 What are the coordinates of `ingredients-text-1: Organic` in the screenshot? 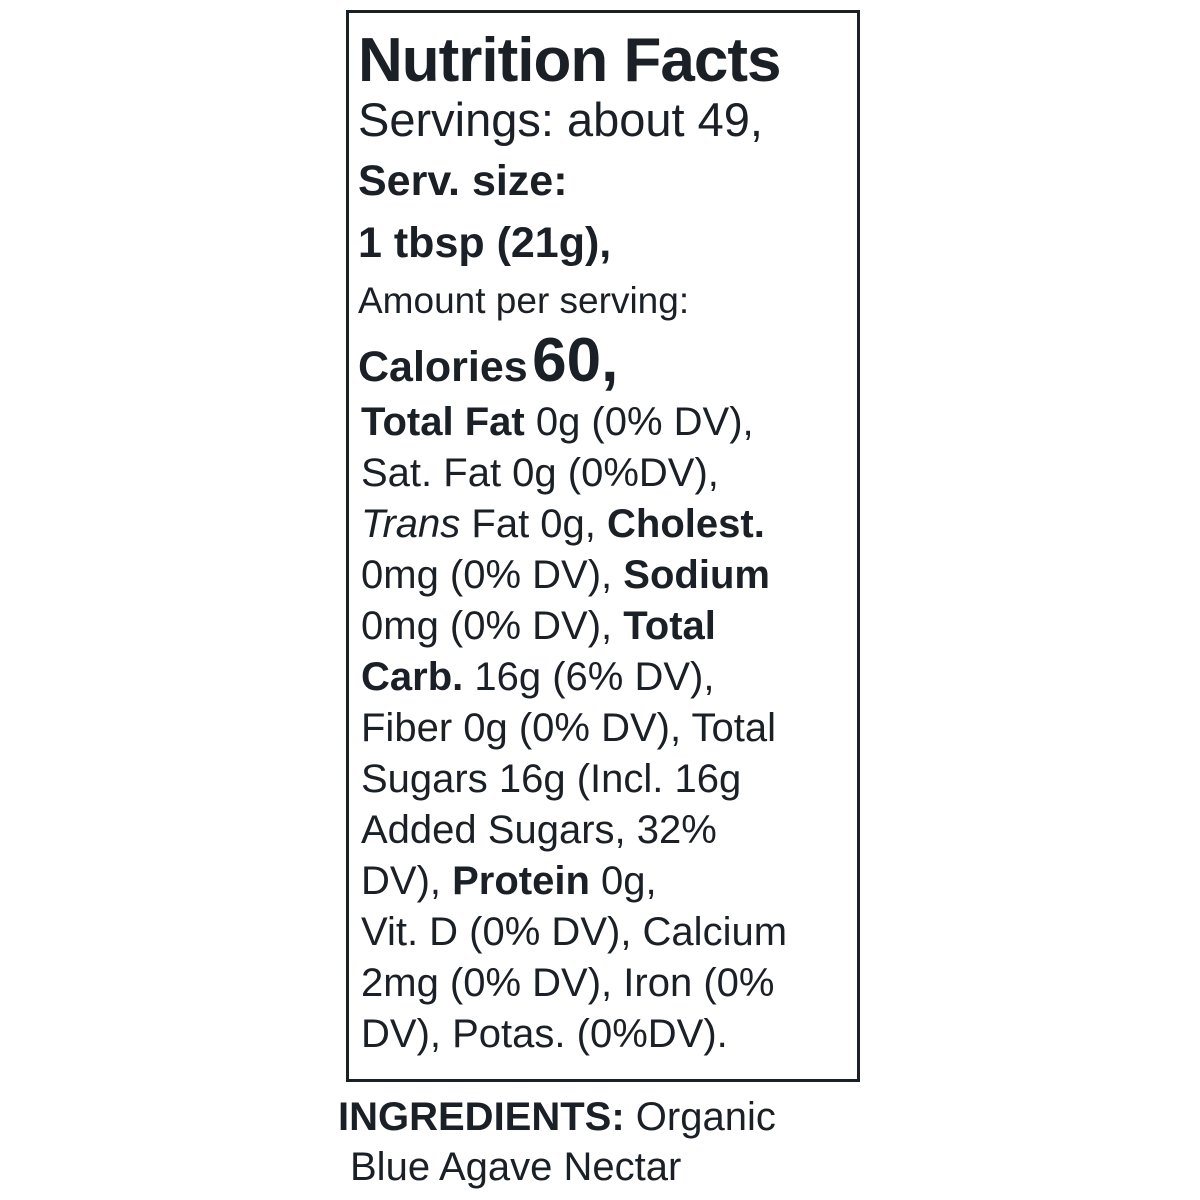 It's located at (700, 1117).